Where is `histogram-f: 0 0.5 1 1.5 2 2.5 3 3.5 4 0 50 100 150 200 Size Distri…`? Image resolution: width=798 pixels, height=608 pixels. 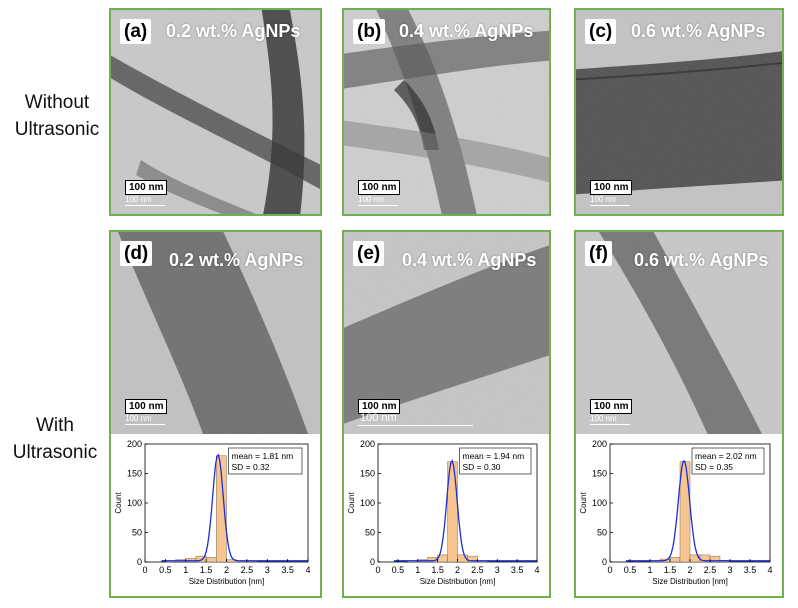 histogram-f: 0 0.5 1 1.5 2 2.5 3 3.5 4 0 50 100 150 200 Size Distri… is located at coordinates (679, 515).